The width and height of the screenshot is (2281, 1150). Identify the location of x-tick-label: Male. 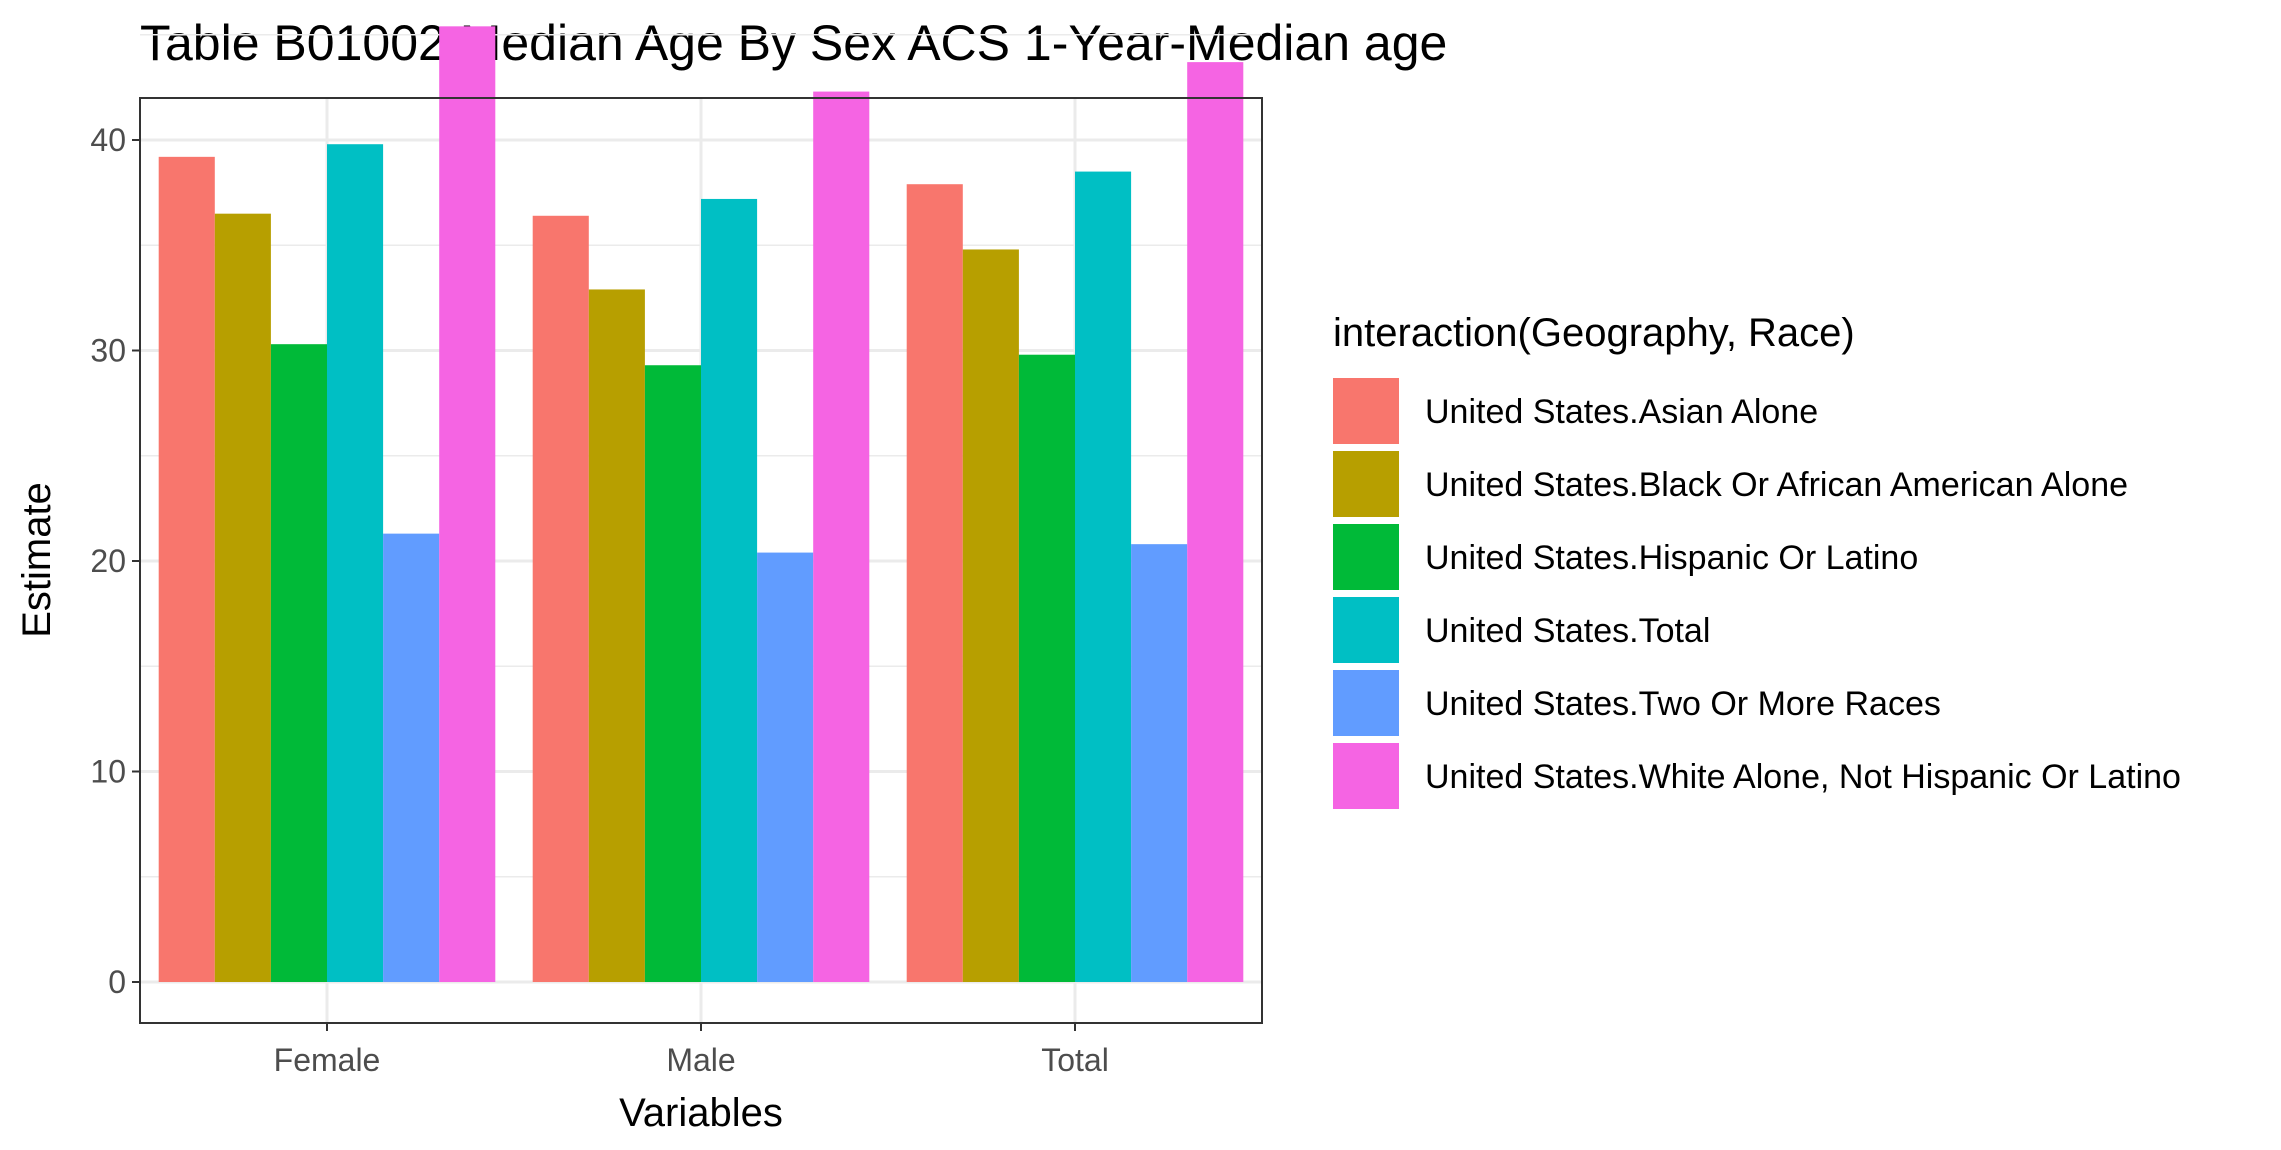
(700, 1060).